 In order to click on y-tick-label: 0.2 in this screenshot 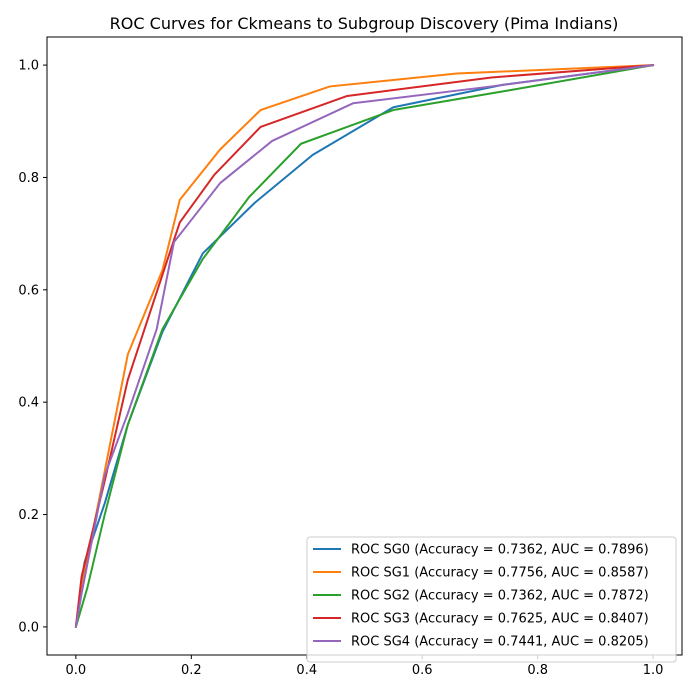, I will do `click(28, 515)`.